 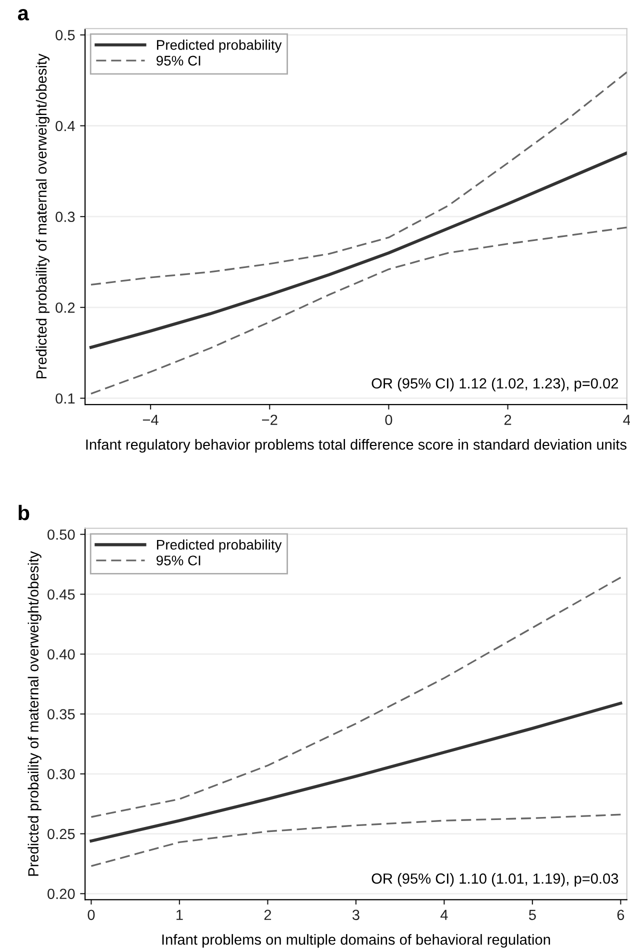 What do you see at coordinates (61, 774) in the screenshot?
I see `y-tick-label: 0.30` at bounding box center [61, 774].